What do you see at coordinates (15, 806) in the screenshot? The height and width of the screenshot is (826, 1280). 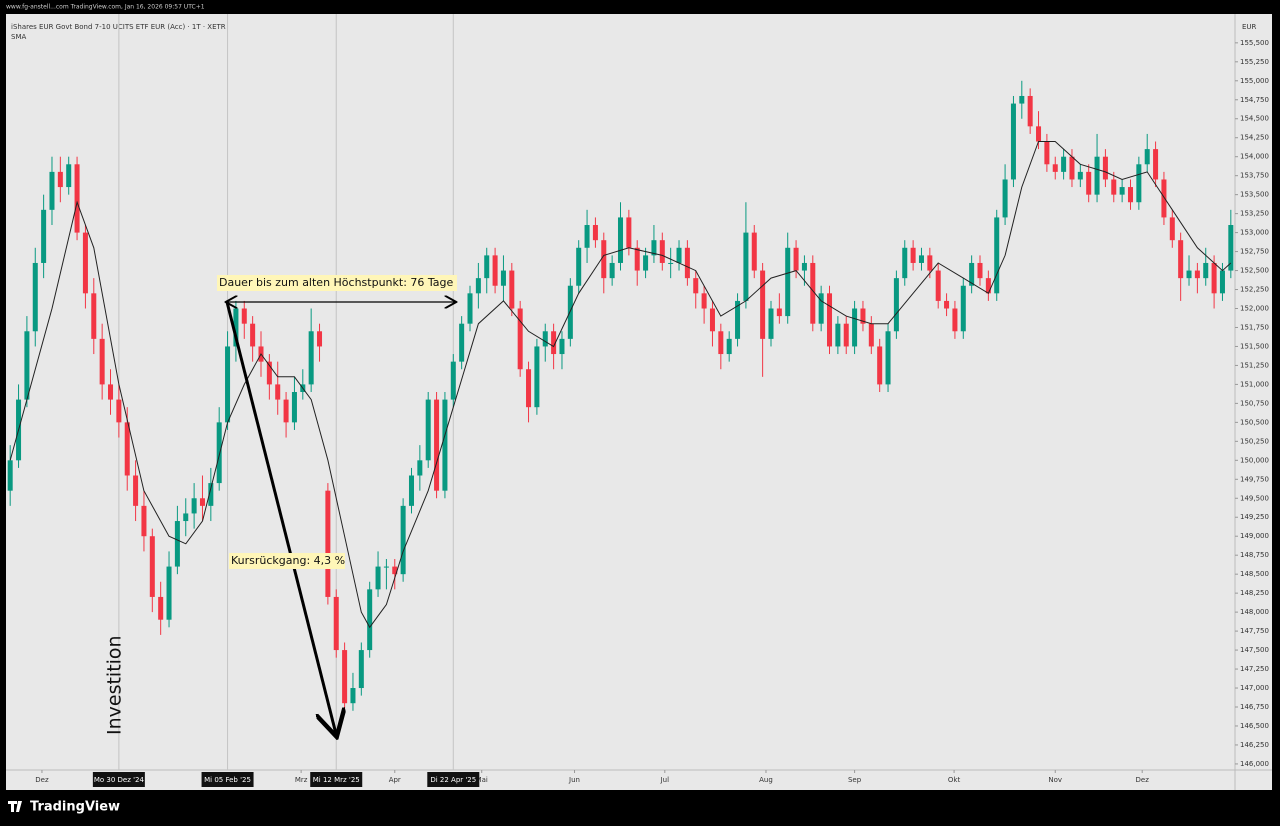 I see `brand-logo` at bounding box center [15, 806].